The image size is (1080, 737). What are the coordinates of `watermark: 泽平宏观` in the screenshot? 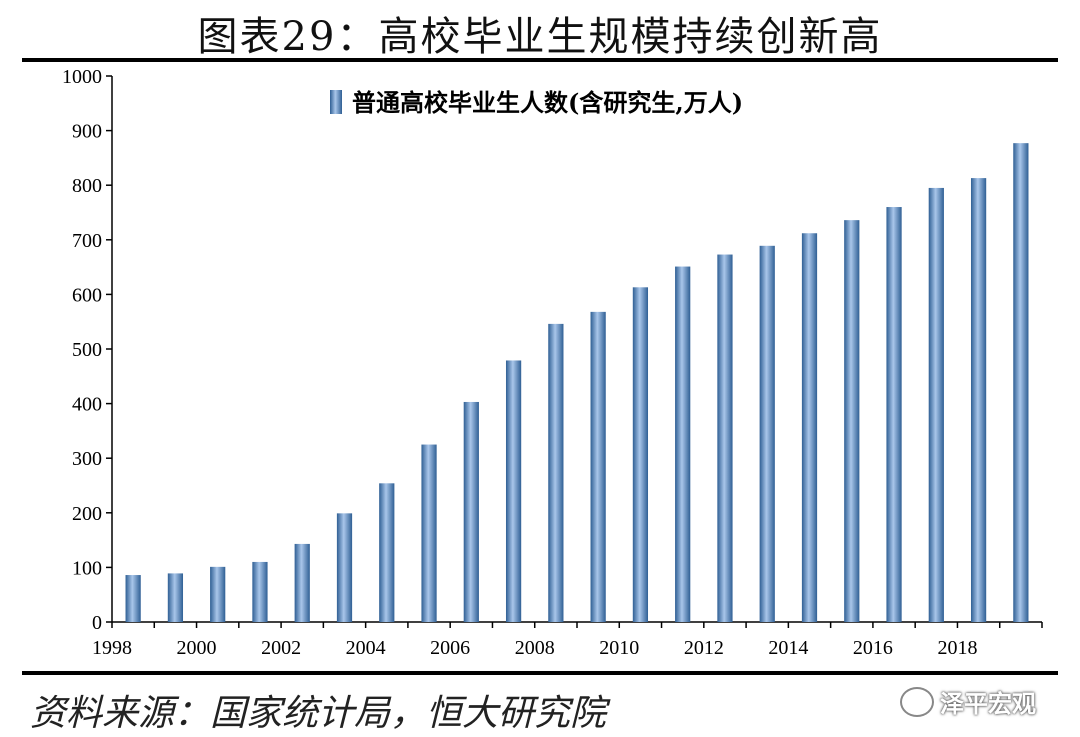 It's located at (968, 701).